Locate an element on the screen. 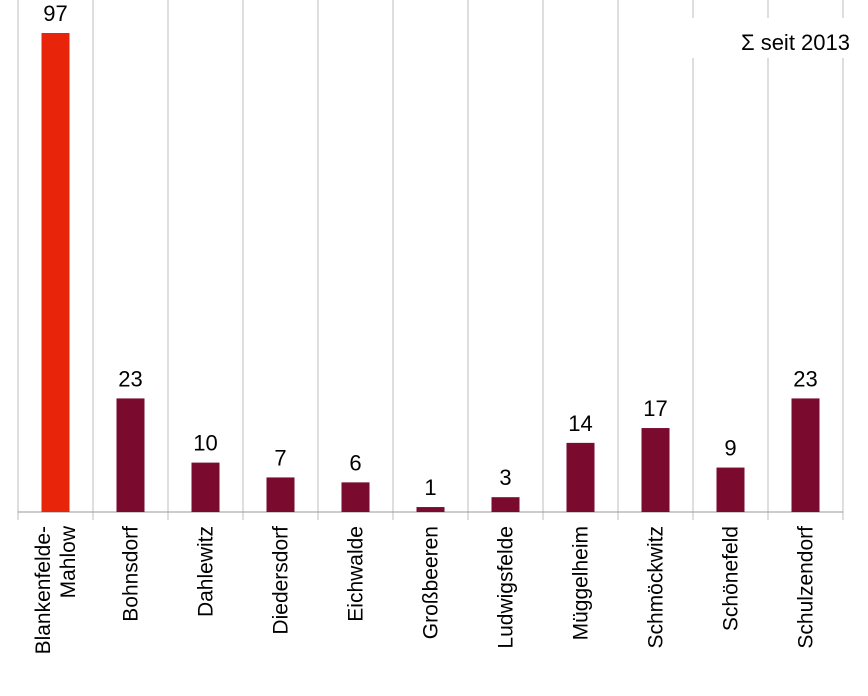  category-label: Schulzendorf is located at coordinates (806, 587).